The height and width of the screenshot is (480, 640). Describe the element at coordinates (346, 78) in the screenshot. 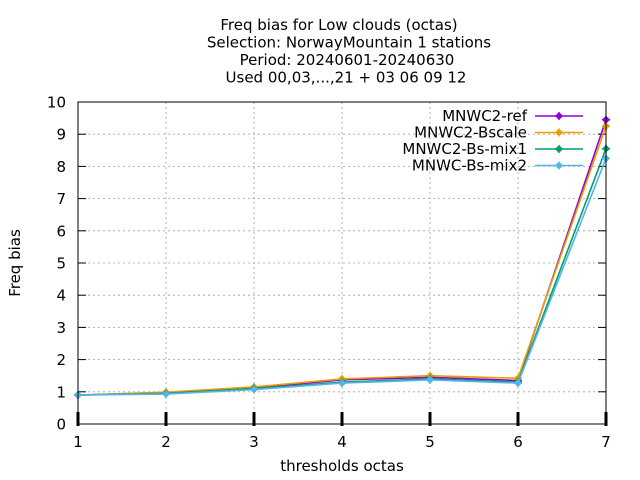

I see `title-line: Used 00,03,...,21 + 03 06 09 12` at that location.